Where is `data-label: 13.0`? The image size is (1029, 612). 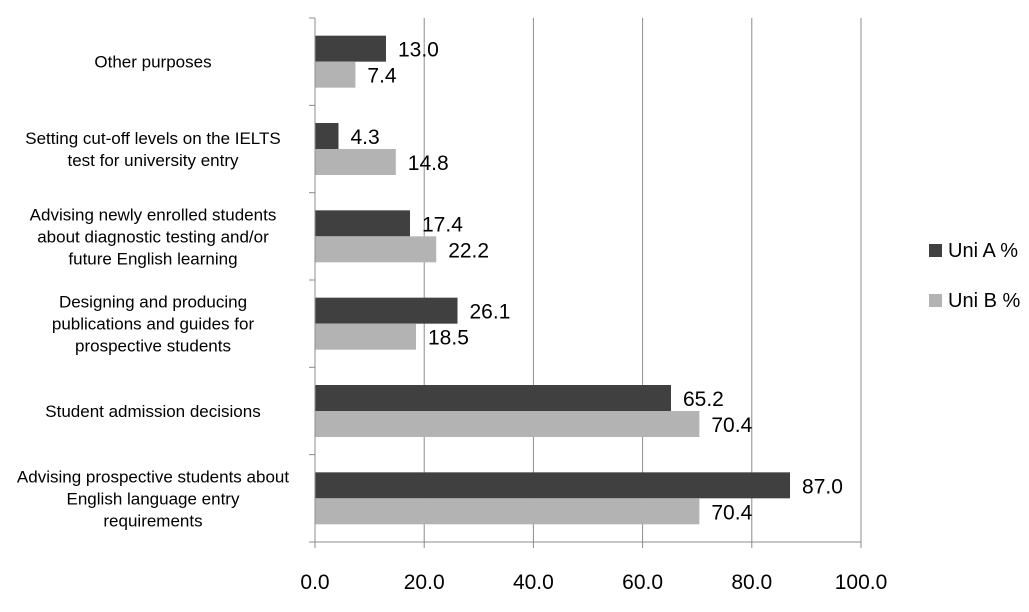
data-label: 13.0 is located at coordinates (418, 50).